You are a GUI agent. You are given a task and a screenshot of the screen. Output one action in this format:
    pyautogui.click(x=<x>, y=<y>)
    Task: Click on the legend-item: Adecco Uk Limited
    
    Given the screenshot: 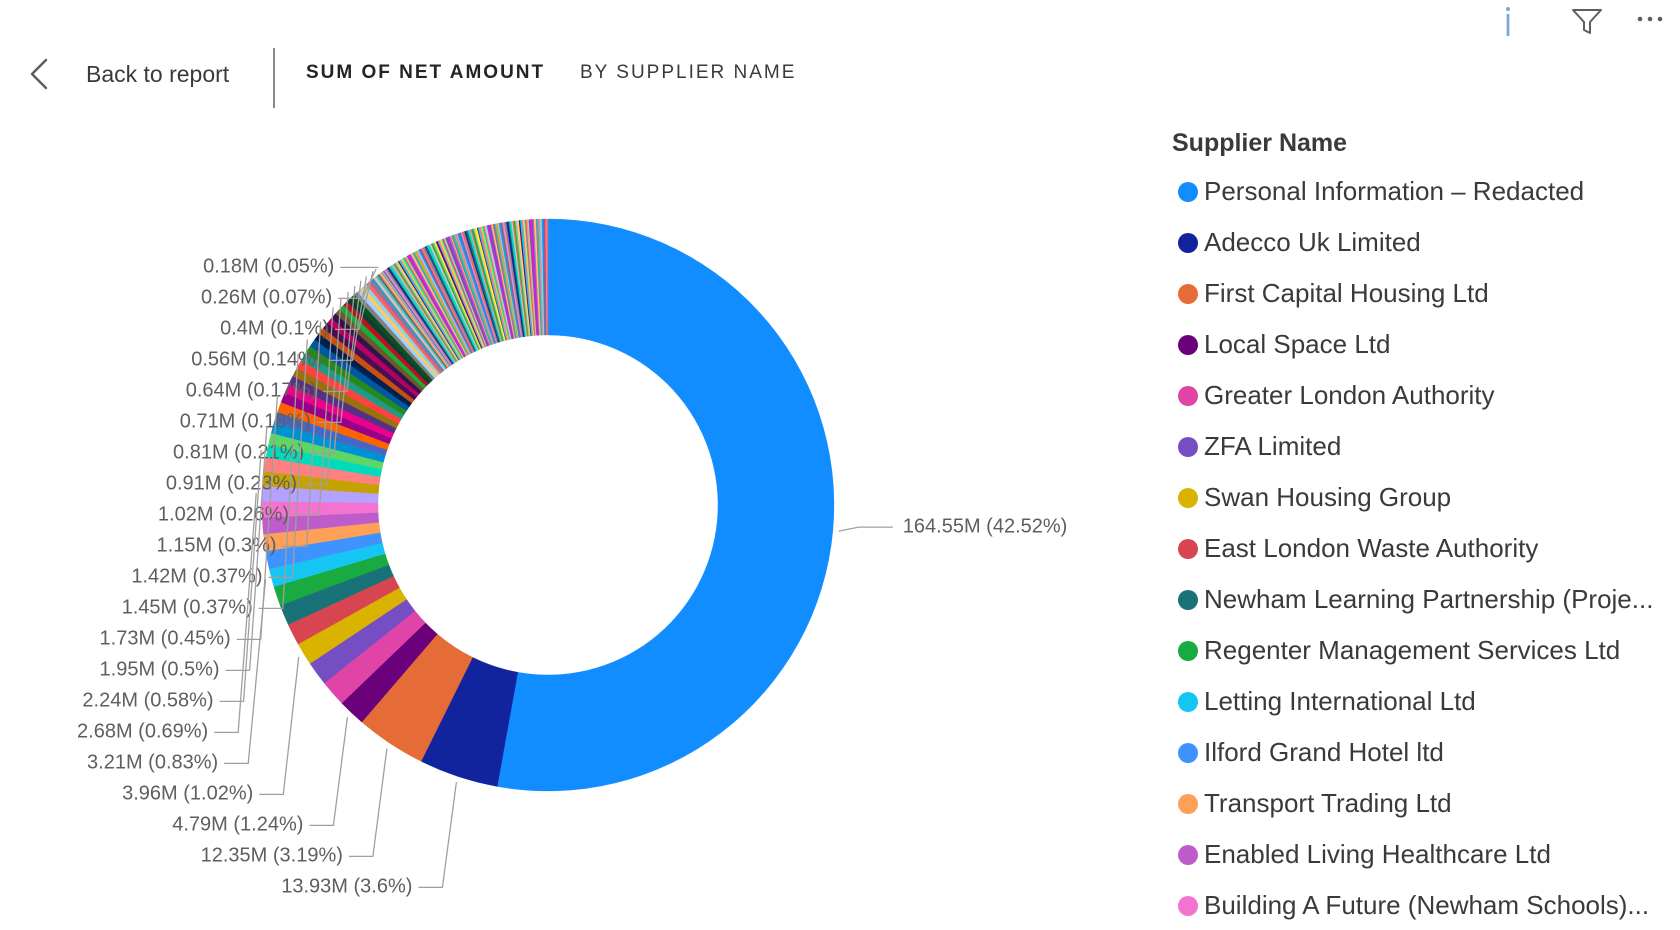 What is the action you would take?
    pyautogui.click(x=1422, y=242)
    